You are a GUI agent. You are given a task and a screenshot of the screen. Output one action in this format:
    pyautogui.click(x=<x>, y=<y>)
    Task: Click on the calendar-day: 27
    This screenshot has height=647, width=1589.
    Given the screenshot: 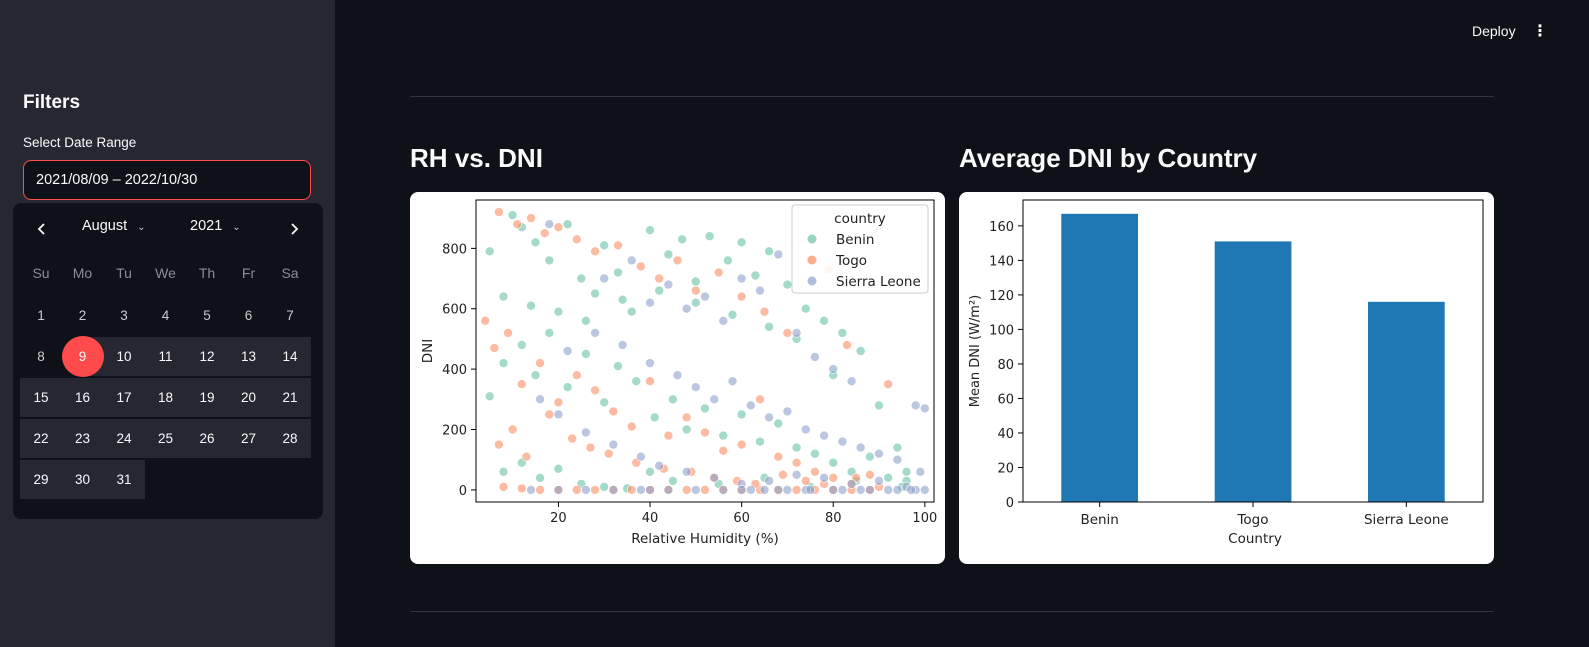 What is the action you would take?
    pyautogui.click(x=248, y=438)
    